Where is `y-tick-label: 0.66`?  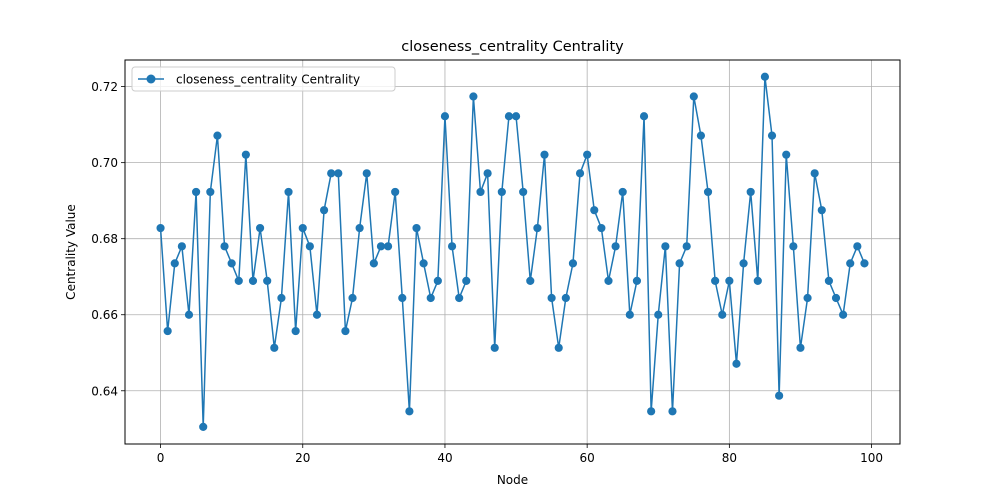
y-tick-label: 0.66 is located at coordinates (104, 315).